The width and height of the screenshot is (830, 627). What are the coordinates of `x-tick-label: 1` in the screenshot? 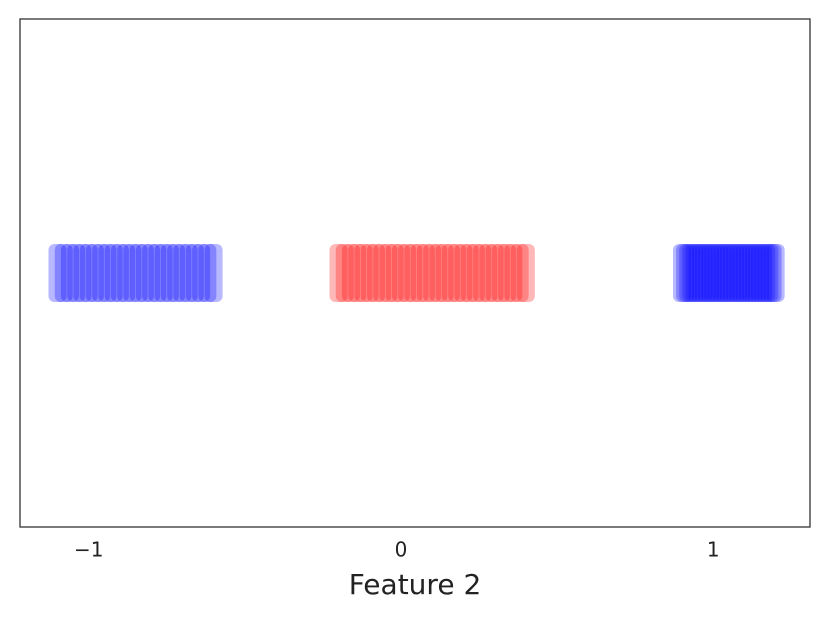 It's located at (713, 550).